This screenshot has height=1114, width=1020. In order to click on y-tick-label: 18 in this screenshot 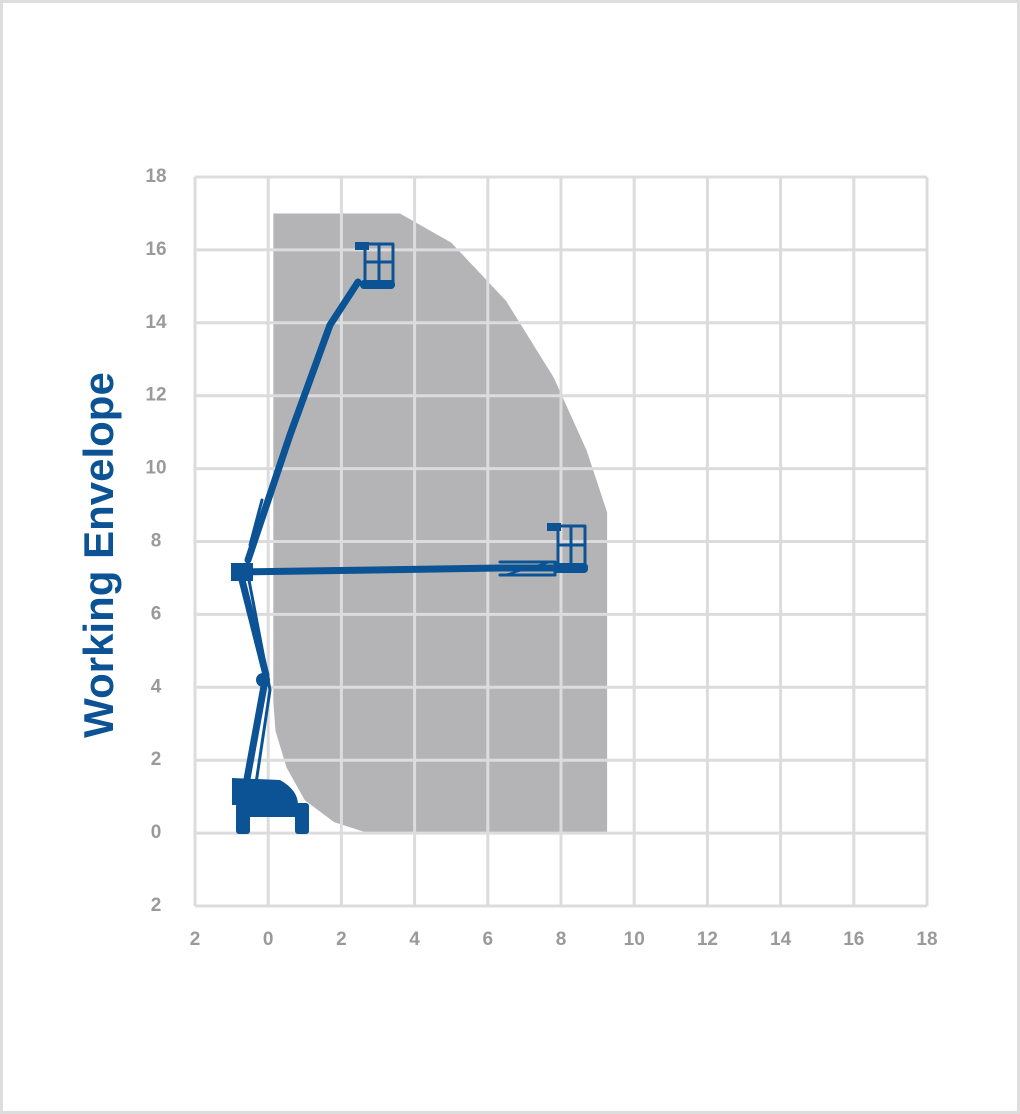, I will do `click(155, 176)`.